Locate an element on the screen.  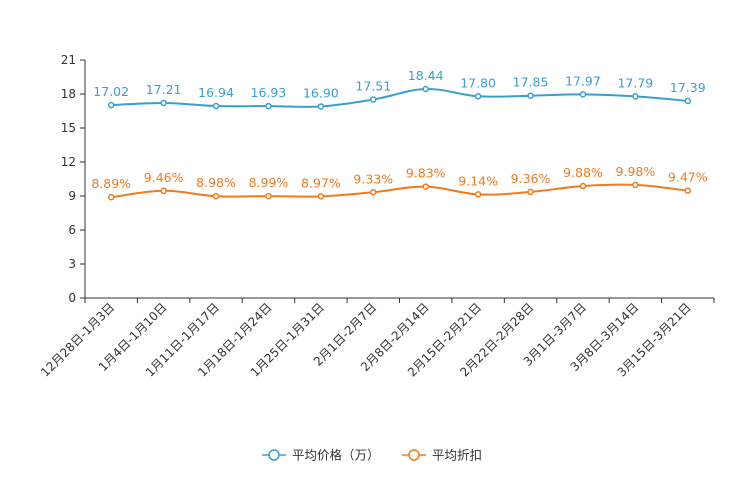
legend-item-0: 平均价格（万） is located at coordinates (321, 455).